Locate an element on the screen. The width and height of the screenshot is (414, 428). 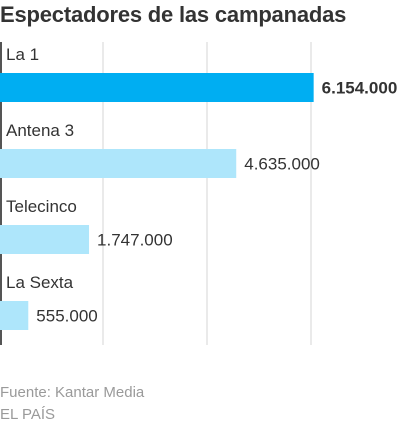
value-label: 4.635.000 is located at coordinates (282, 164).